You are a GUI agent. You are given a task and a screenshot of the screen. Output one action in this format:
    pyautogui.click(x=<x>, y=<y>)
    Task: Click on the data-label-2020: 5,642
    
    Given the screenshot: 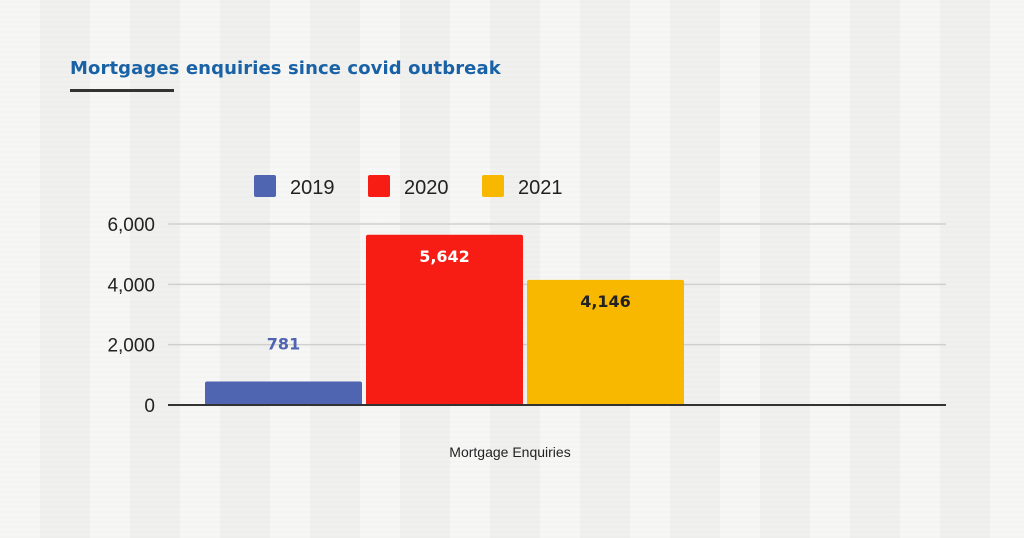 What is the action you would take?
    pyautogui.click(x=444, y=256)
    